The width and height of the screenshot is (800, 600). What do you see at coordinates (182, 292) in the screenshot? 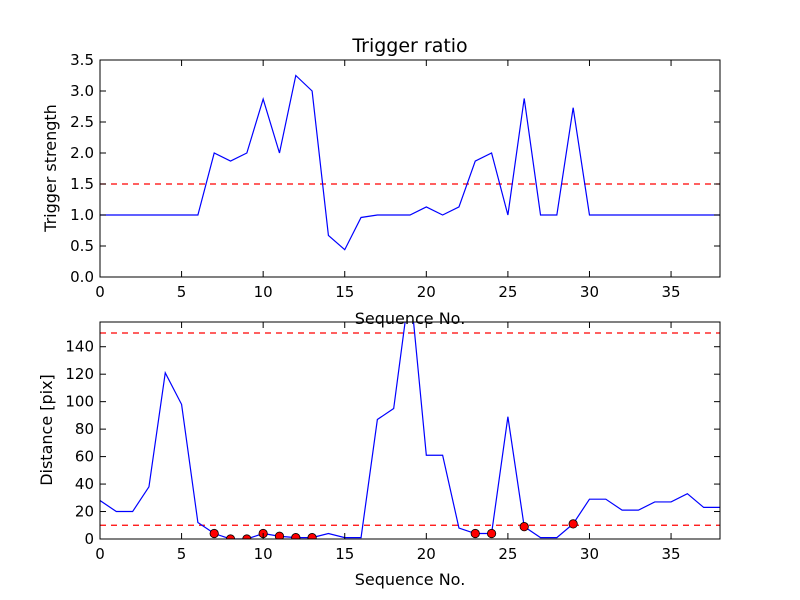
I see `trigger-ratio-x-tick-label: 5` at bounding box center [182, 292].